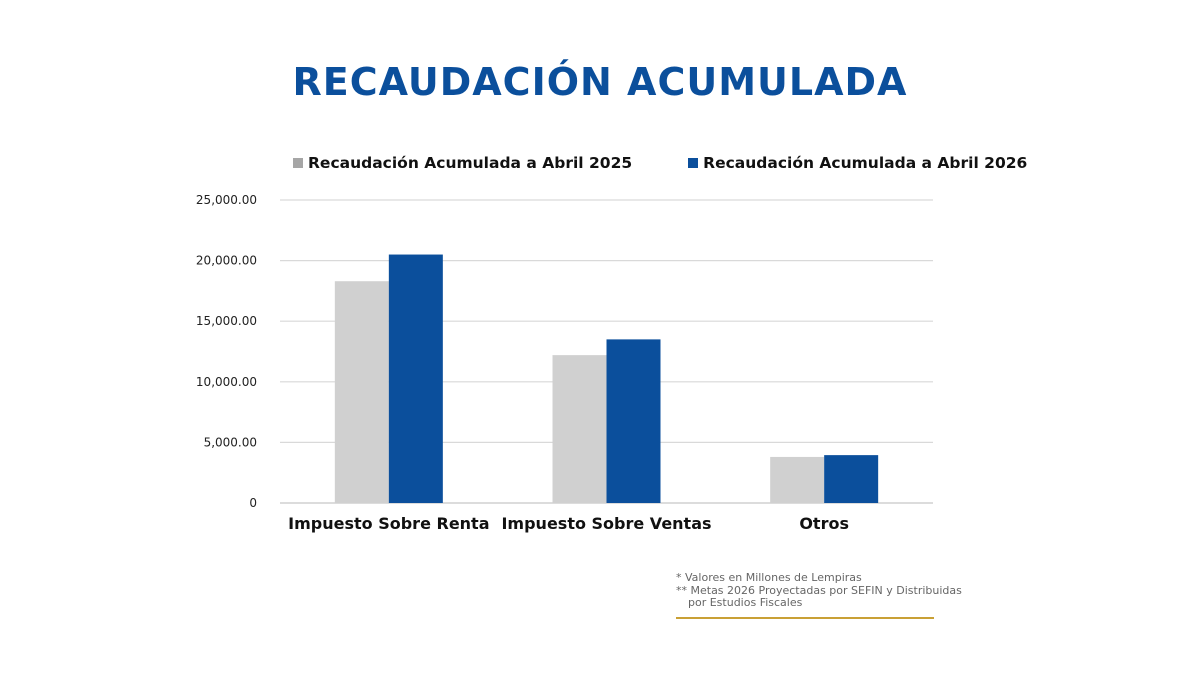 The height and width of the screenshot is (675, 1200). What do you see at coordinates (226, 382) in the screenshot?
I see `y-tick-label: 10,000.00` at bounding box center [226, 382].